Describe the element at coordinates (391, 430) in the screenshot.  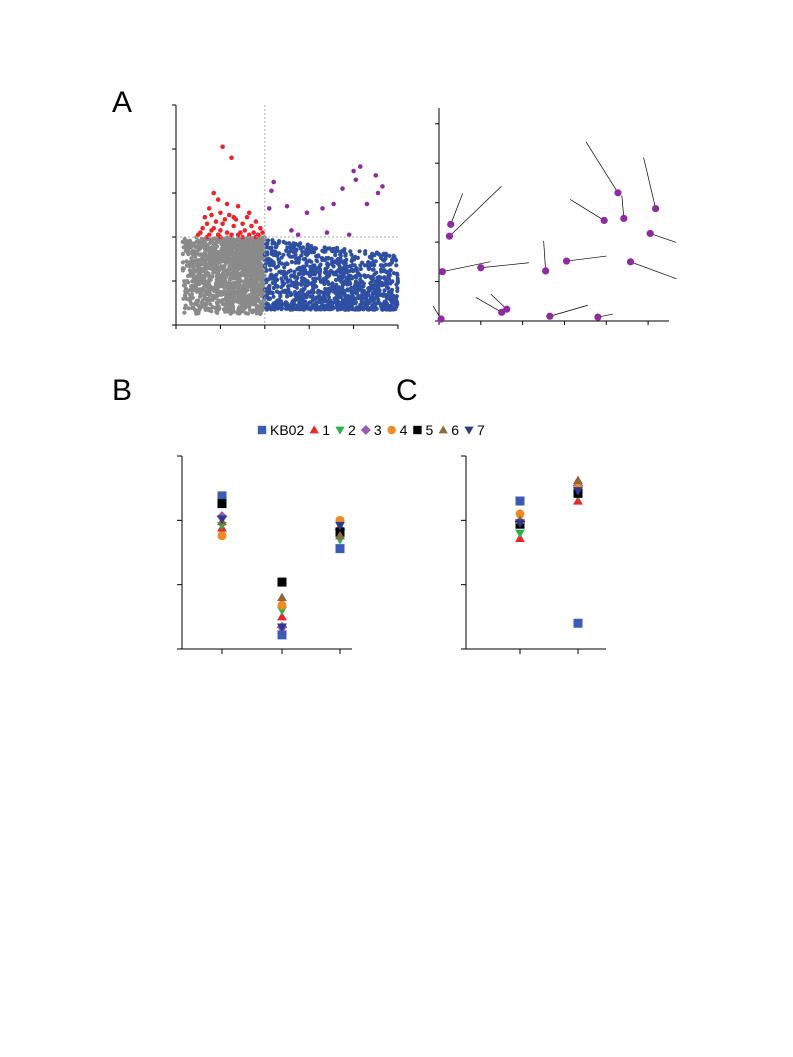
I see `legend-marker` at that location.